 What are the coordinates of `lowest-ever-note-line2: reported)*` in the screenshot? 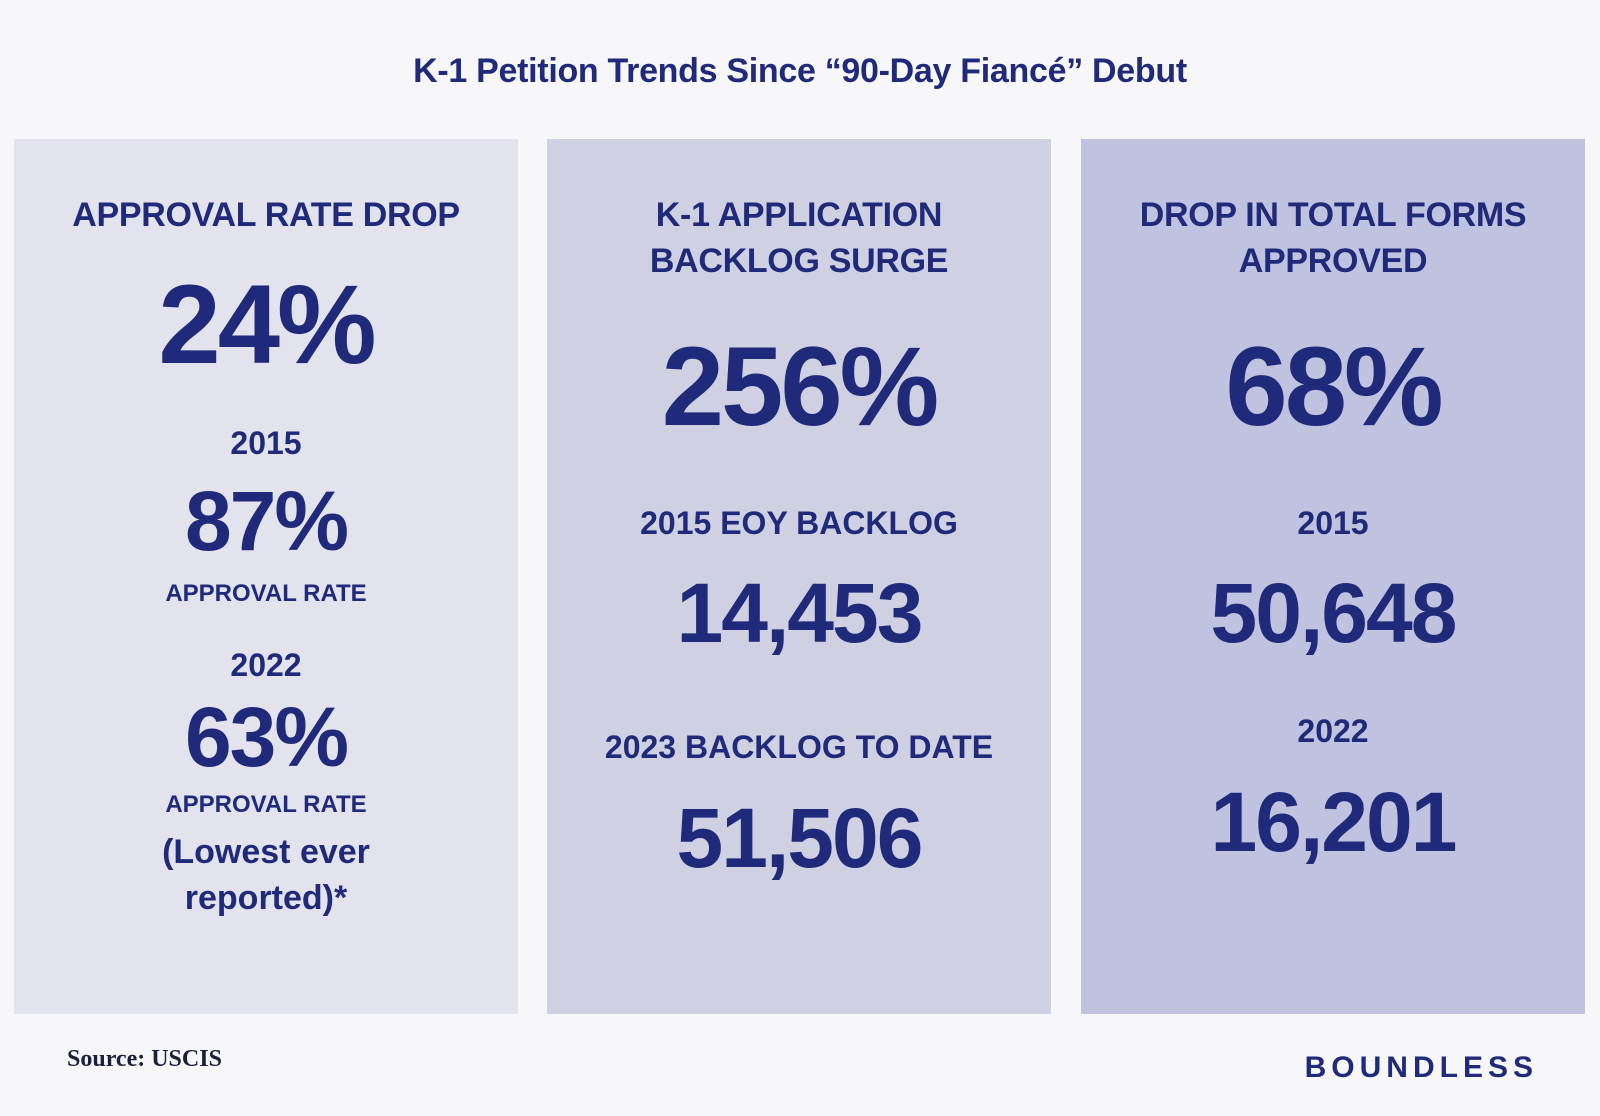 It's located at (266, 898).